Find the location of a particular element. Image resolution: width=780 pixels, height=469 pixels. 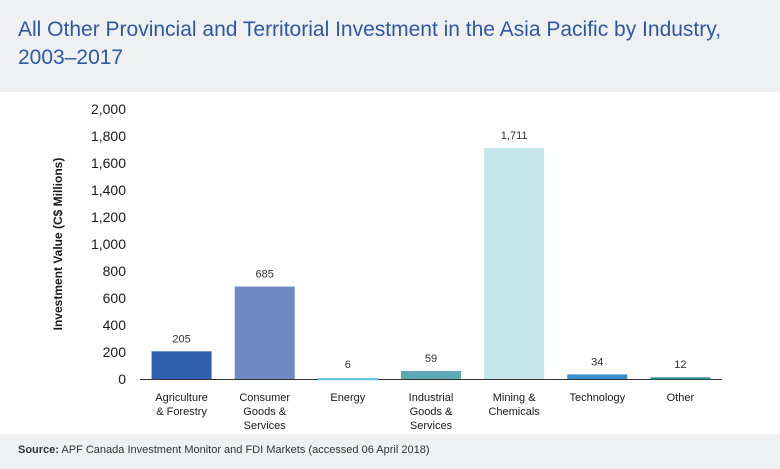

category-label: Other is located at coordinates (681, 398).